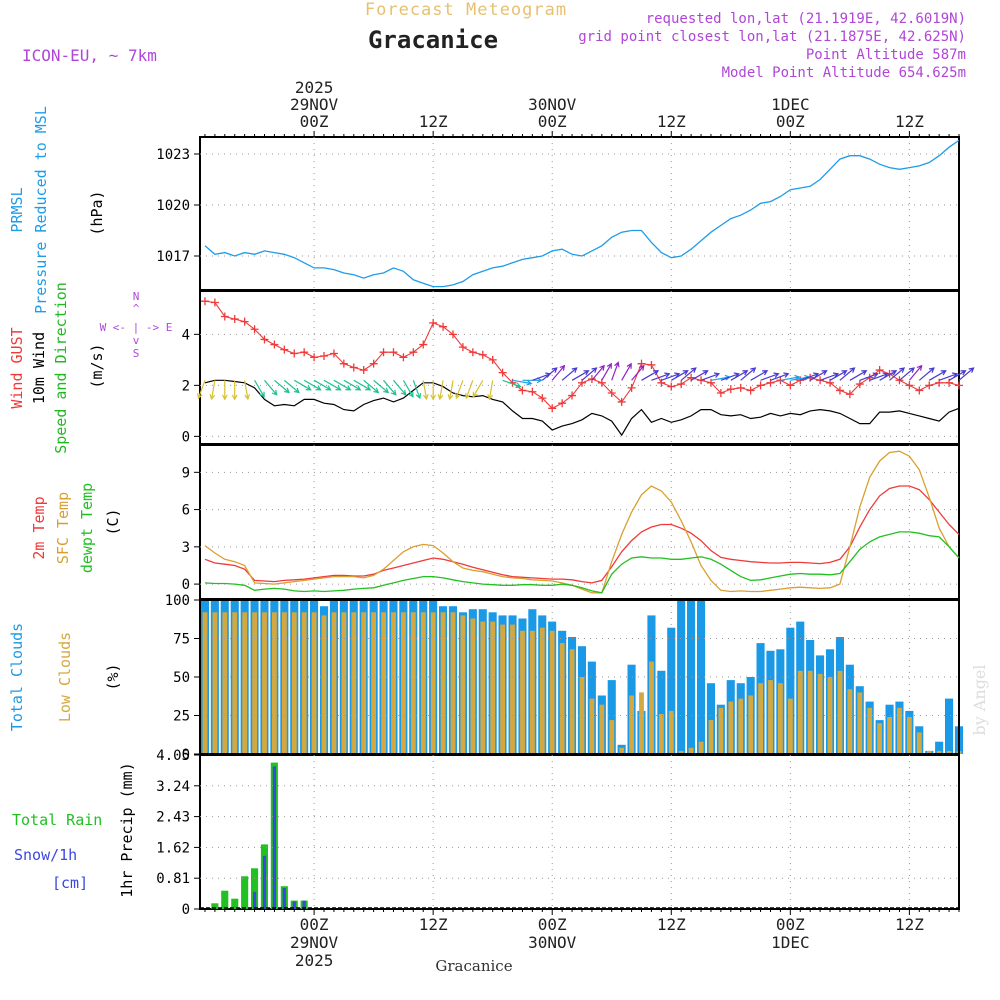  I want to click on time-label-bottom: 30NOV, so click(552, 942).